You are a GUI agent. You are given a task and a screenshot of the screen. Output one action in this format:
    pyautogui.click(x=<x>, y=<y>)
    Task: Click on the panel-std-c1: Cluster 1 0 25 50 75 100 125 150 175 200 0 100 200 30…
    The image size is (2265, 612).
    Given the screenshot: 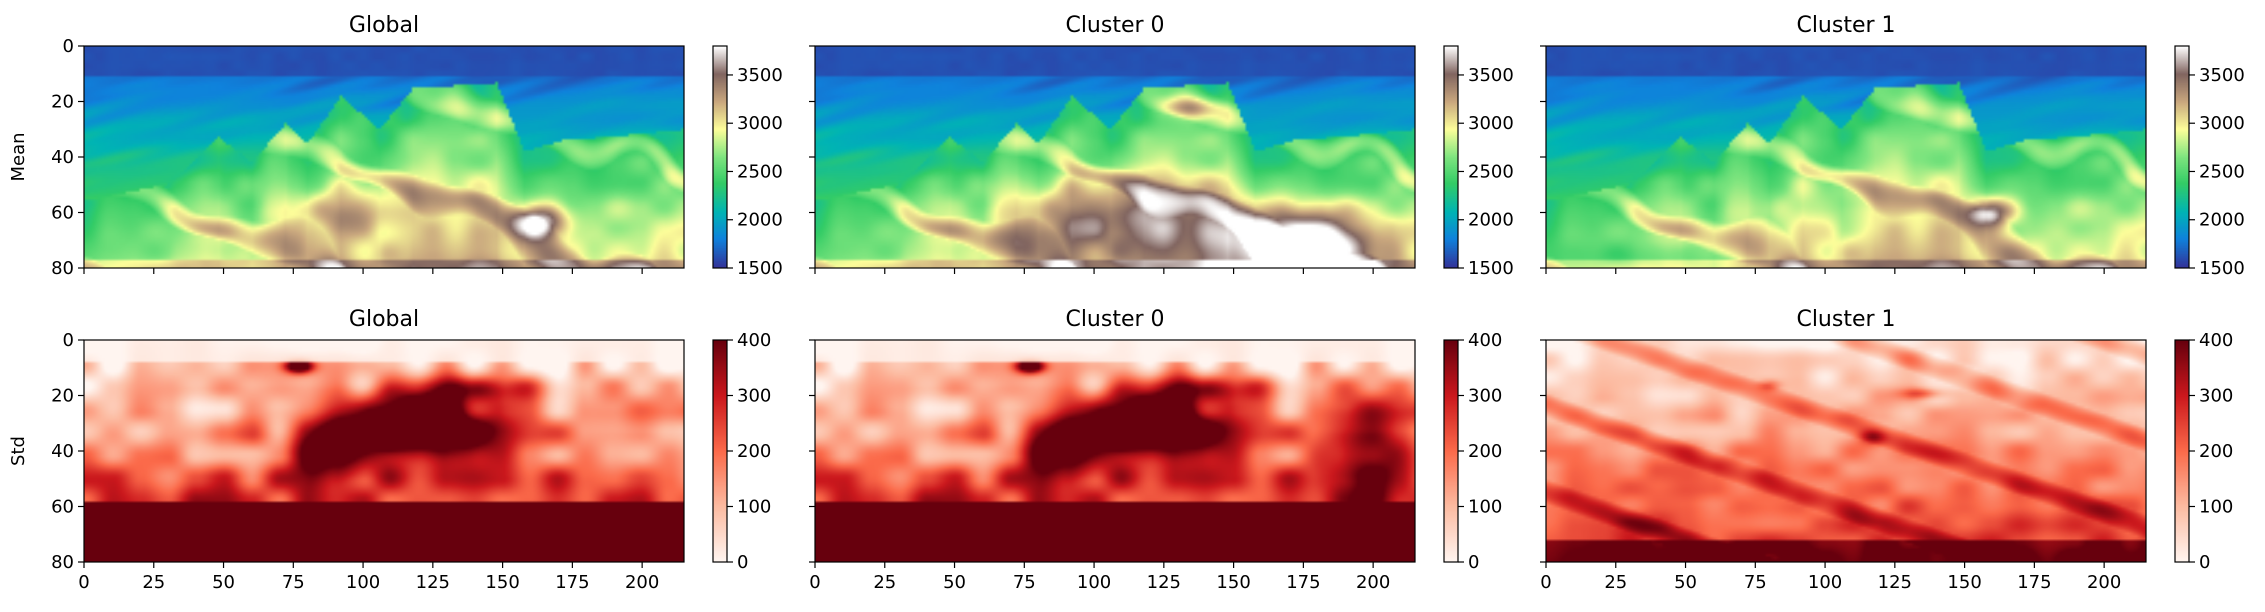 What is the action you would take?
    pyautogui.click(x=1886, y=450)
    